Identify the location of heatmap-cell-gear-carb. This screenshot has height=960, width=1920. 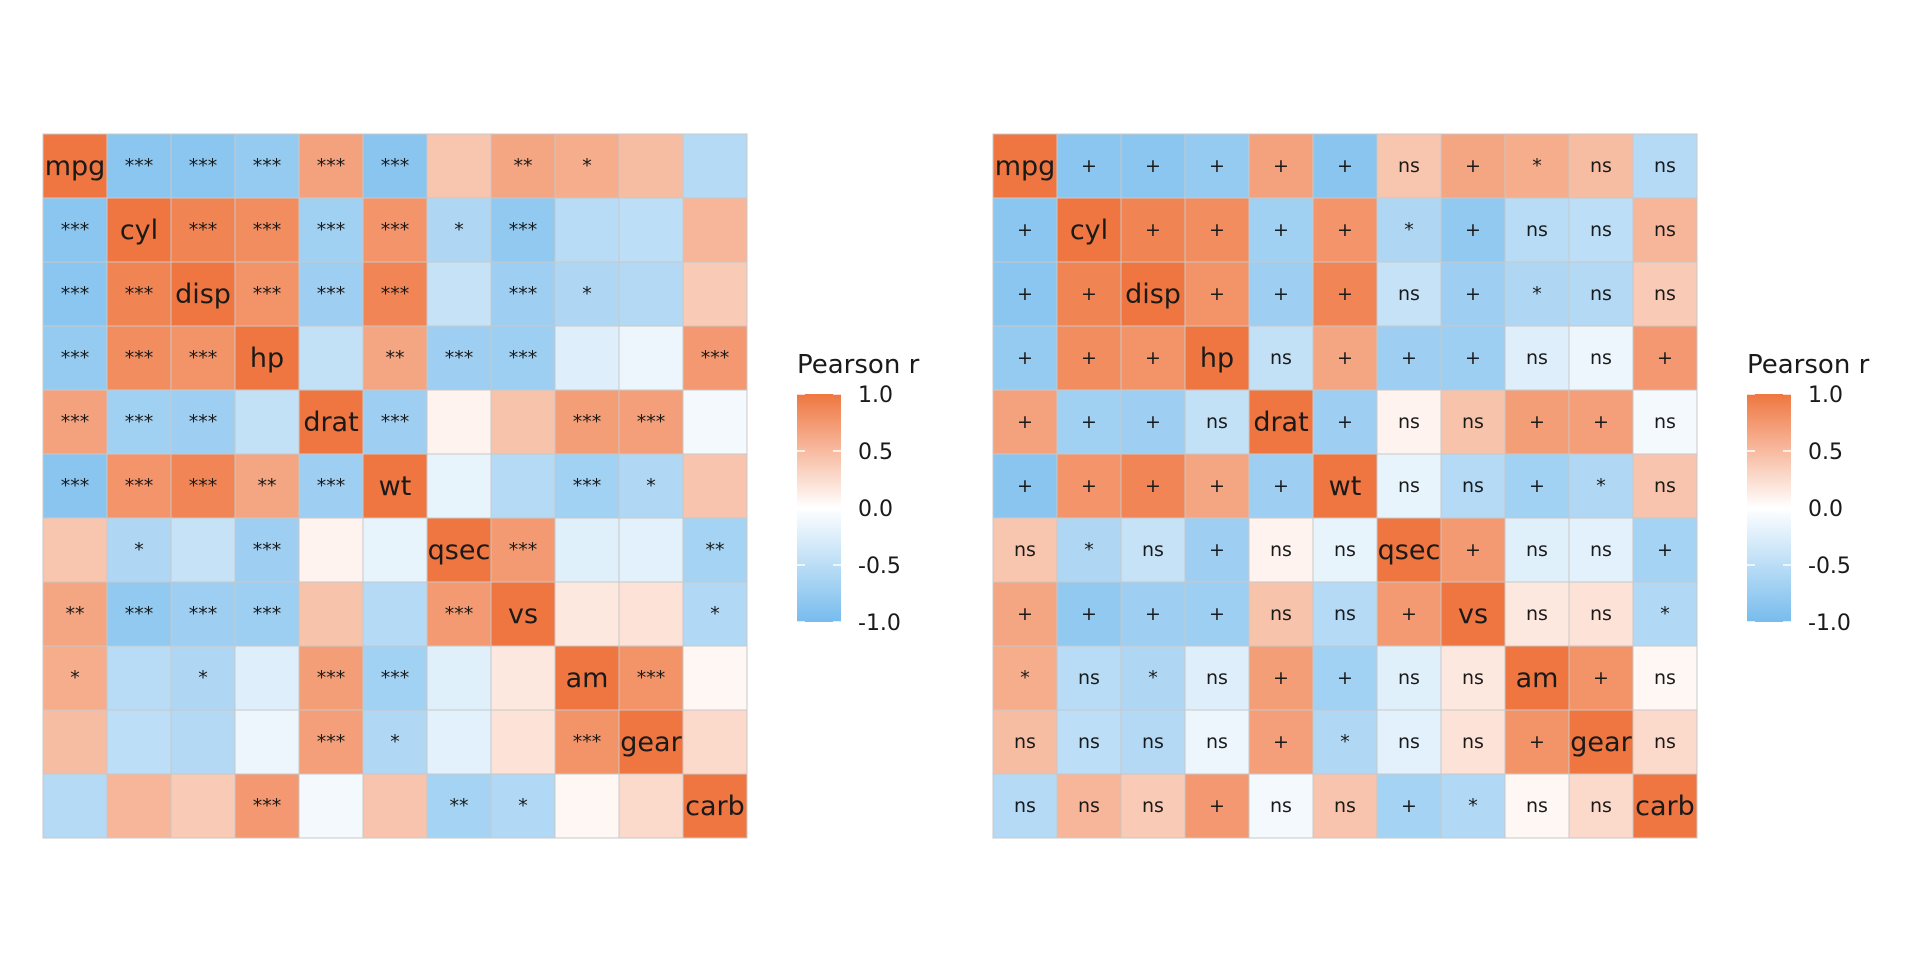
(715, 742).